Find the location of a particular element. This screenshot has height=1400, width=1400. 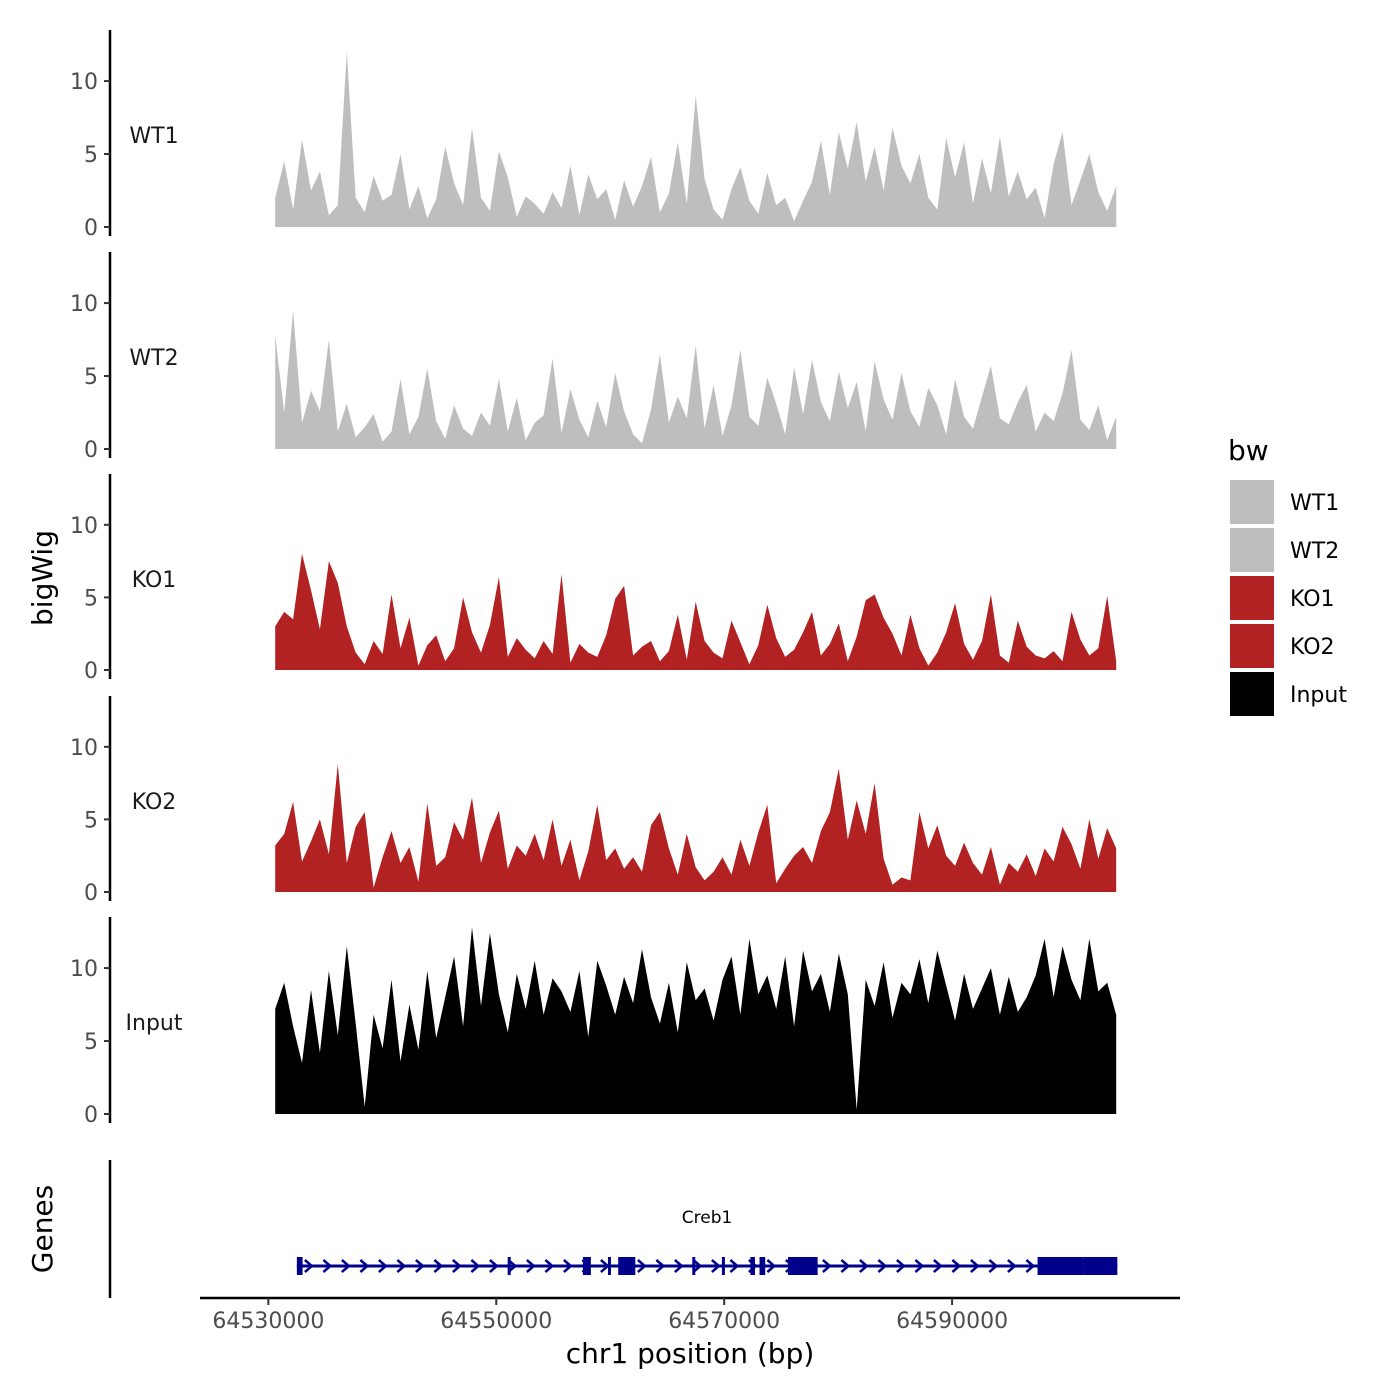

track-wt1-y-tick-label: 10 is located at coordinates (84, 82).